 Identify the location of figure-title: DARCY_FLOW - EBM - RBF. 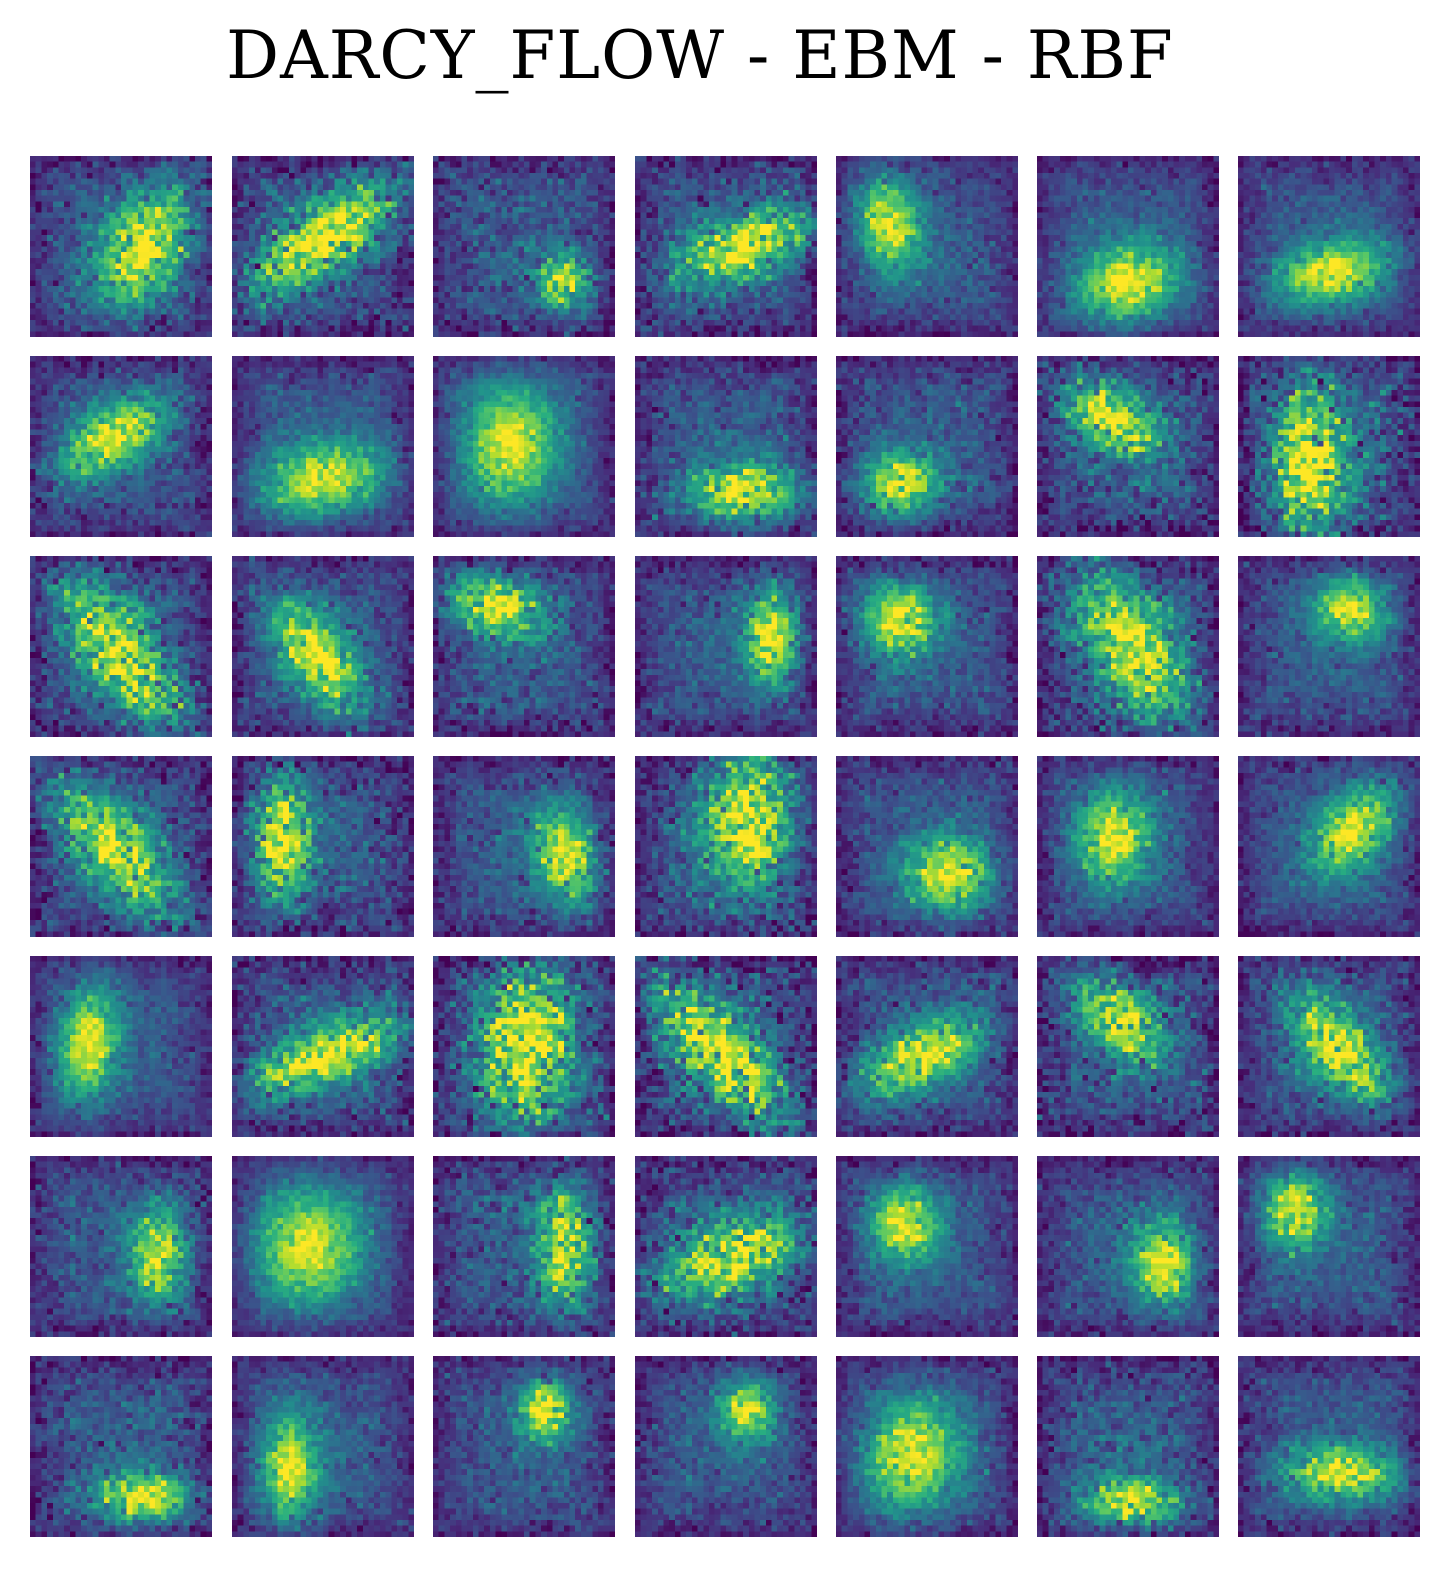
(700, 55).